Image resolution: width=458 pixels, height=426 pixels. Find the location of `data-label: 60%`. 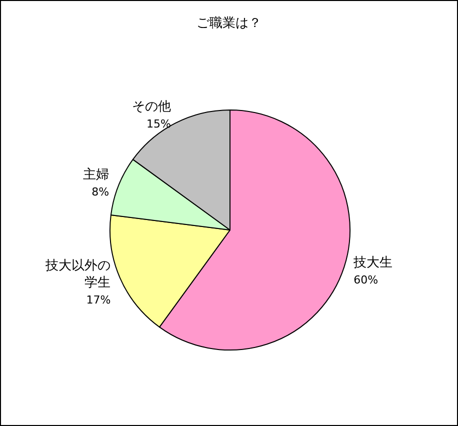

data-label: 60% is located at coordinates (366, 280).